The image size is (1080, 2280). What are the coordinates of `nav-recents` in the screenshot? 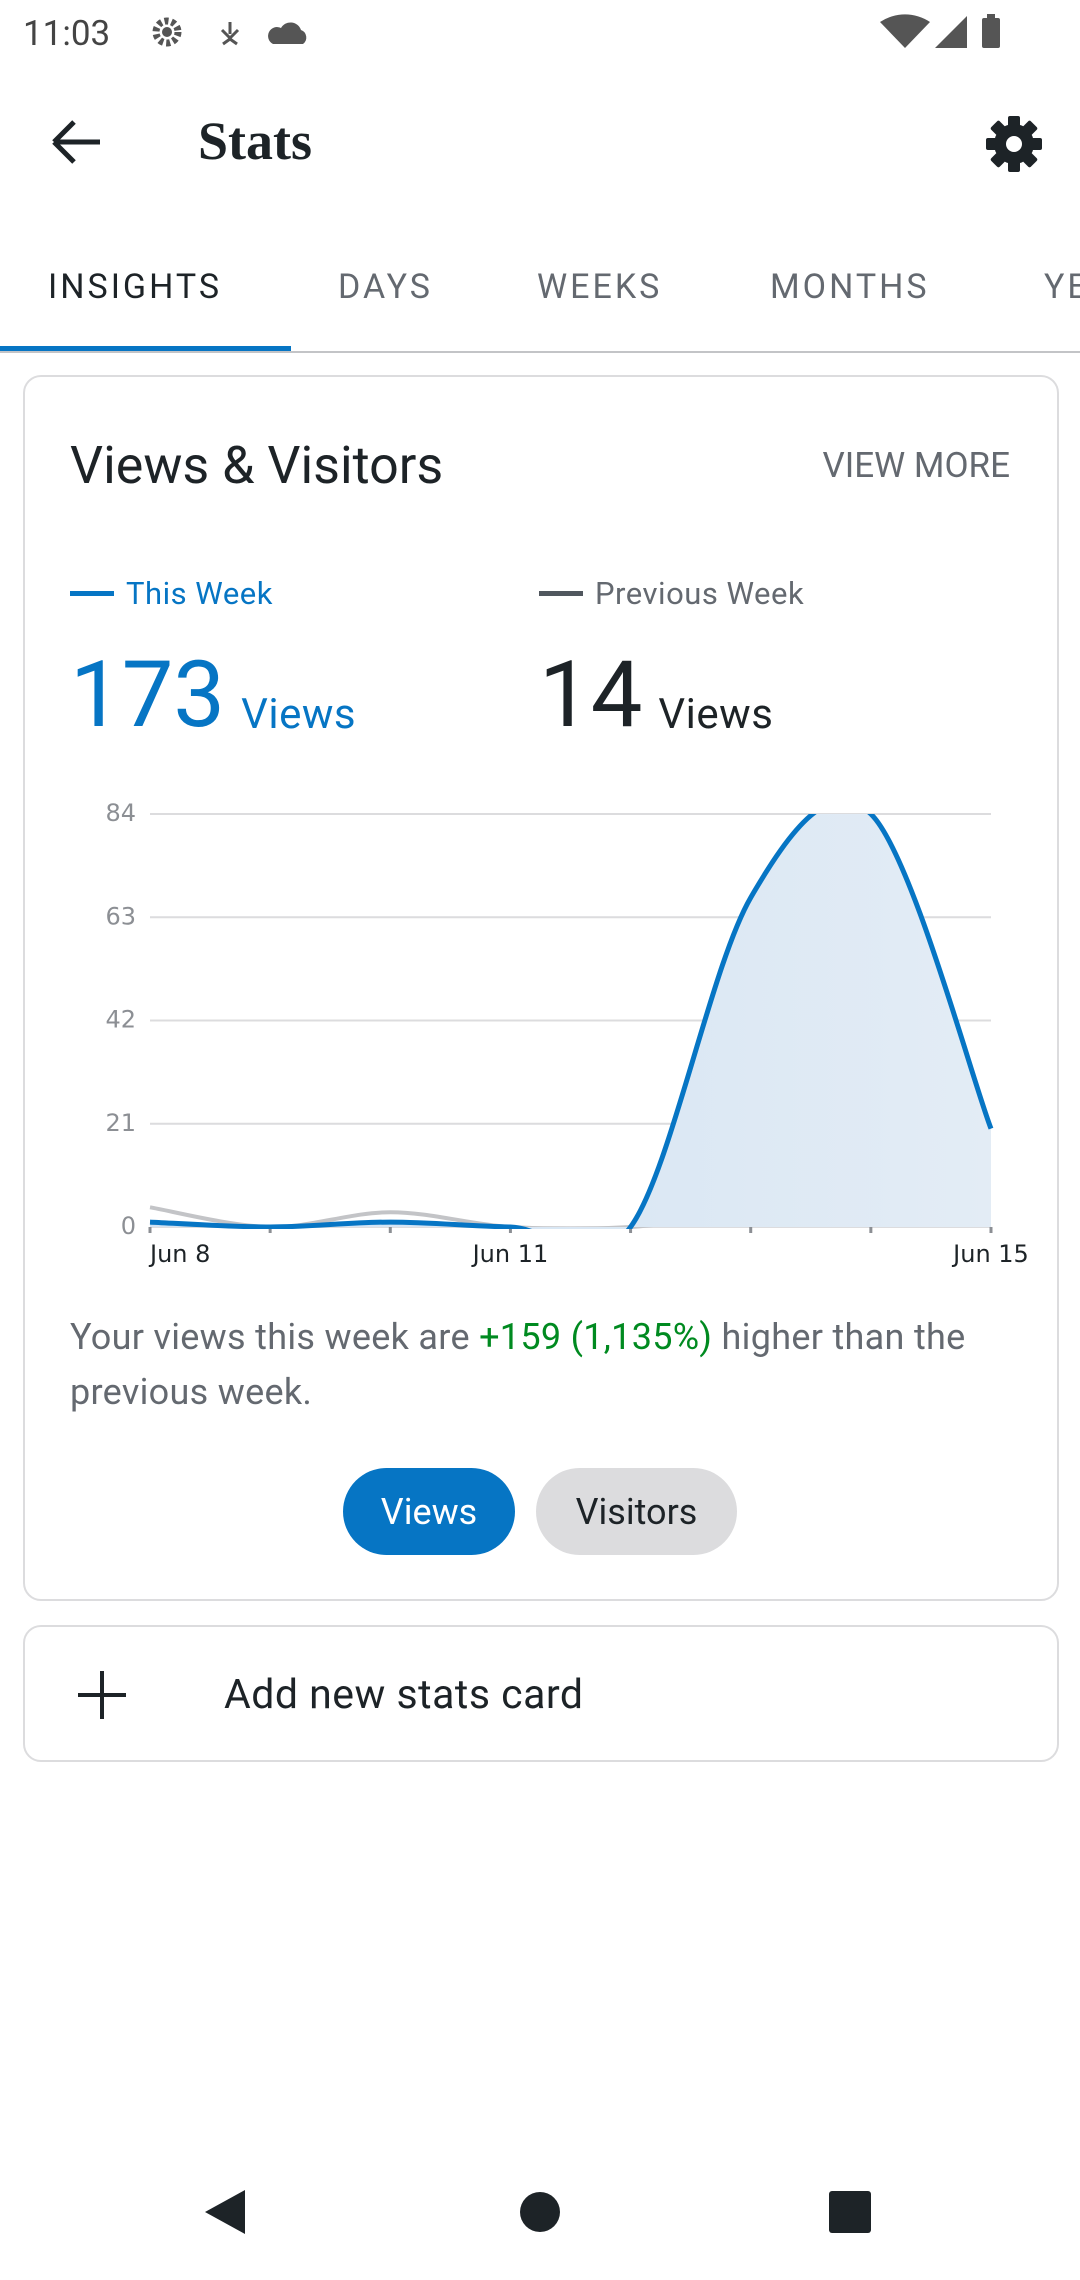 It's located at (850, 2212).